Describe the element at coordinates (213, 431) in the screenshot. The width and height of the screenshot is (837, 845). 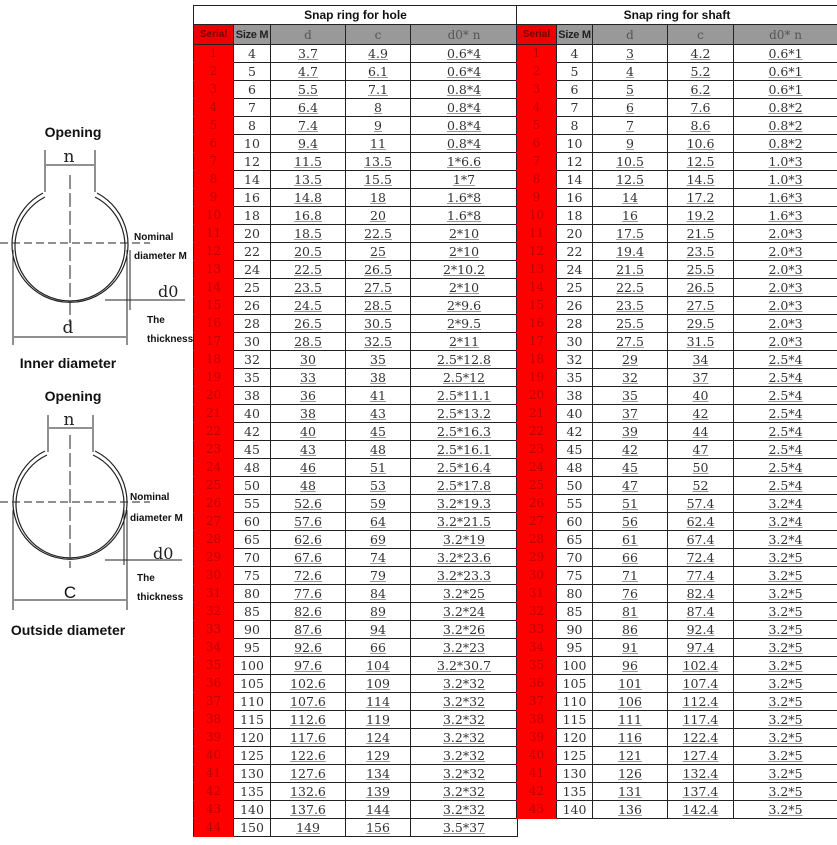
I see `serial-cell: 22` at that location.